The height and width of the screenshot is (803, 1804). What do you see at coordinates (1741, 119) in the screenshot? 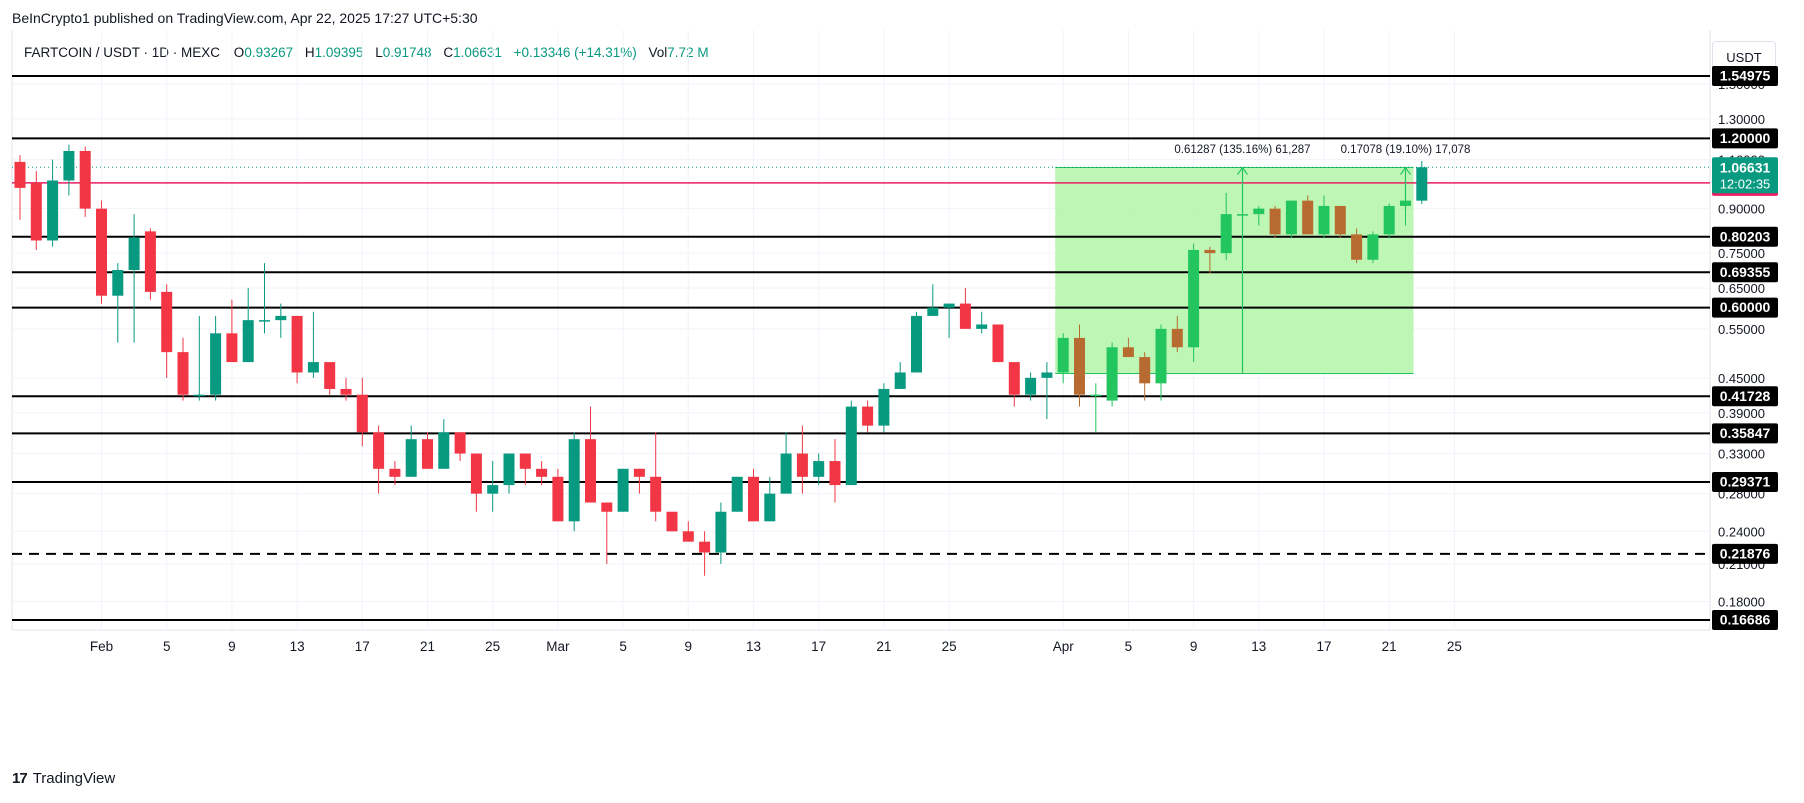
I see `y-tick-label: 1.30000` at bounding box center [1741, 119].